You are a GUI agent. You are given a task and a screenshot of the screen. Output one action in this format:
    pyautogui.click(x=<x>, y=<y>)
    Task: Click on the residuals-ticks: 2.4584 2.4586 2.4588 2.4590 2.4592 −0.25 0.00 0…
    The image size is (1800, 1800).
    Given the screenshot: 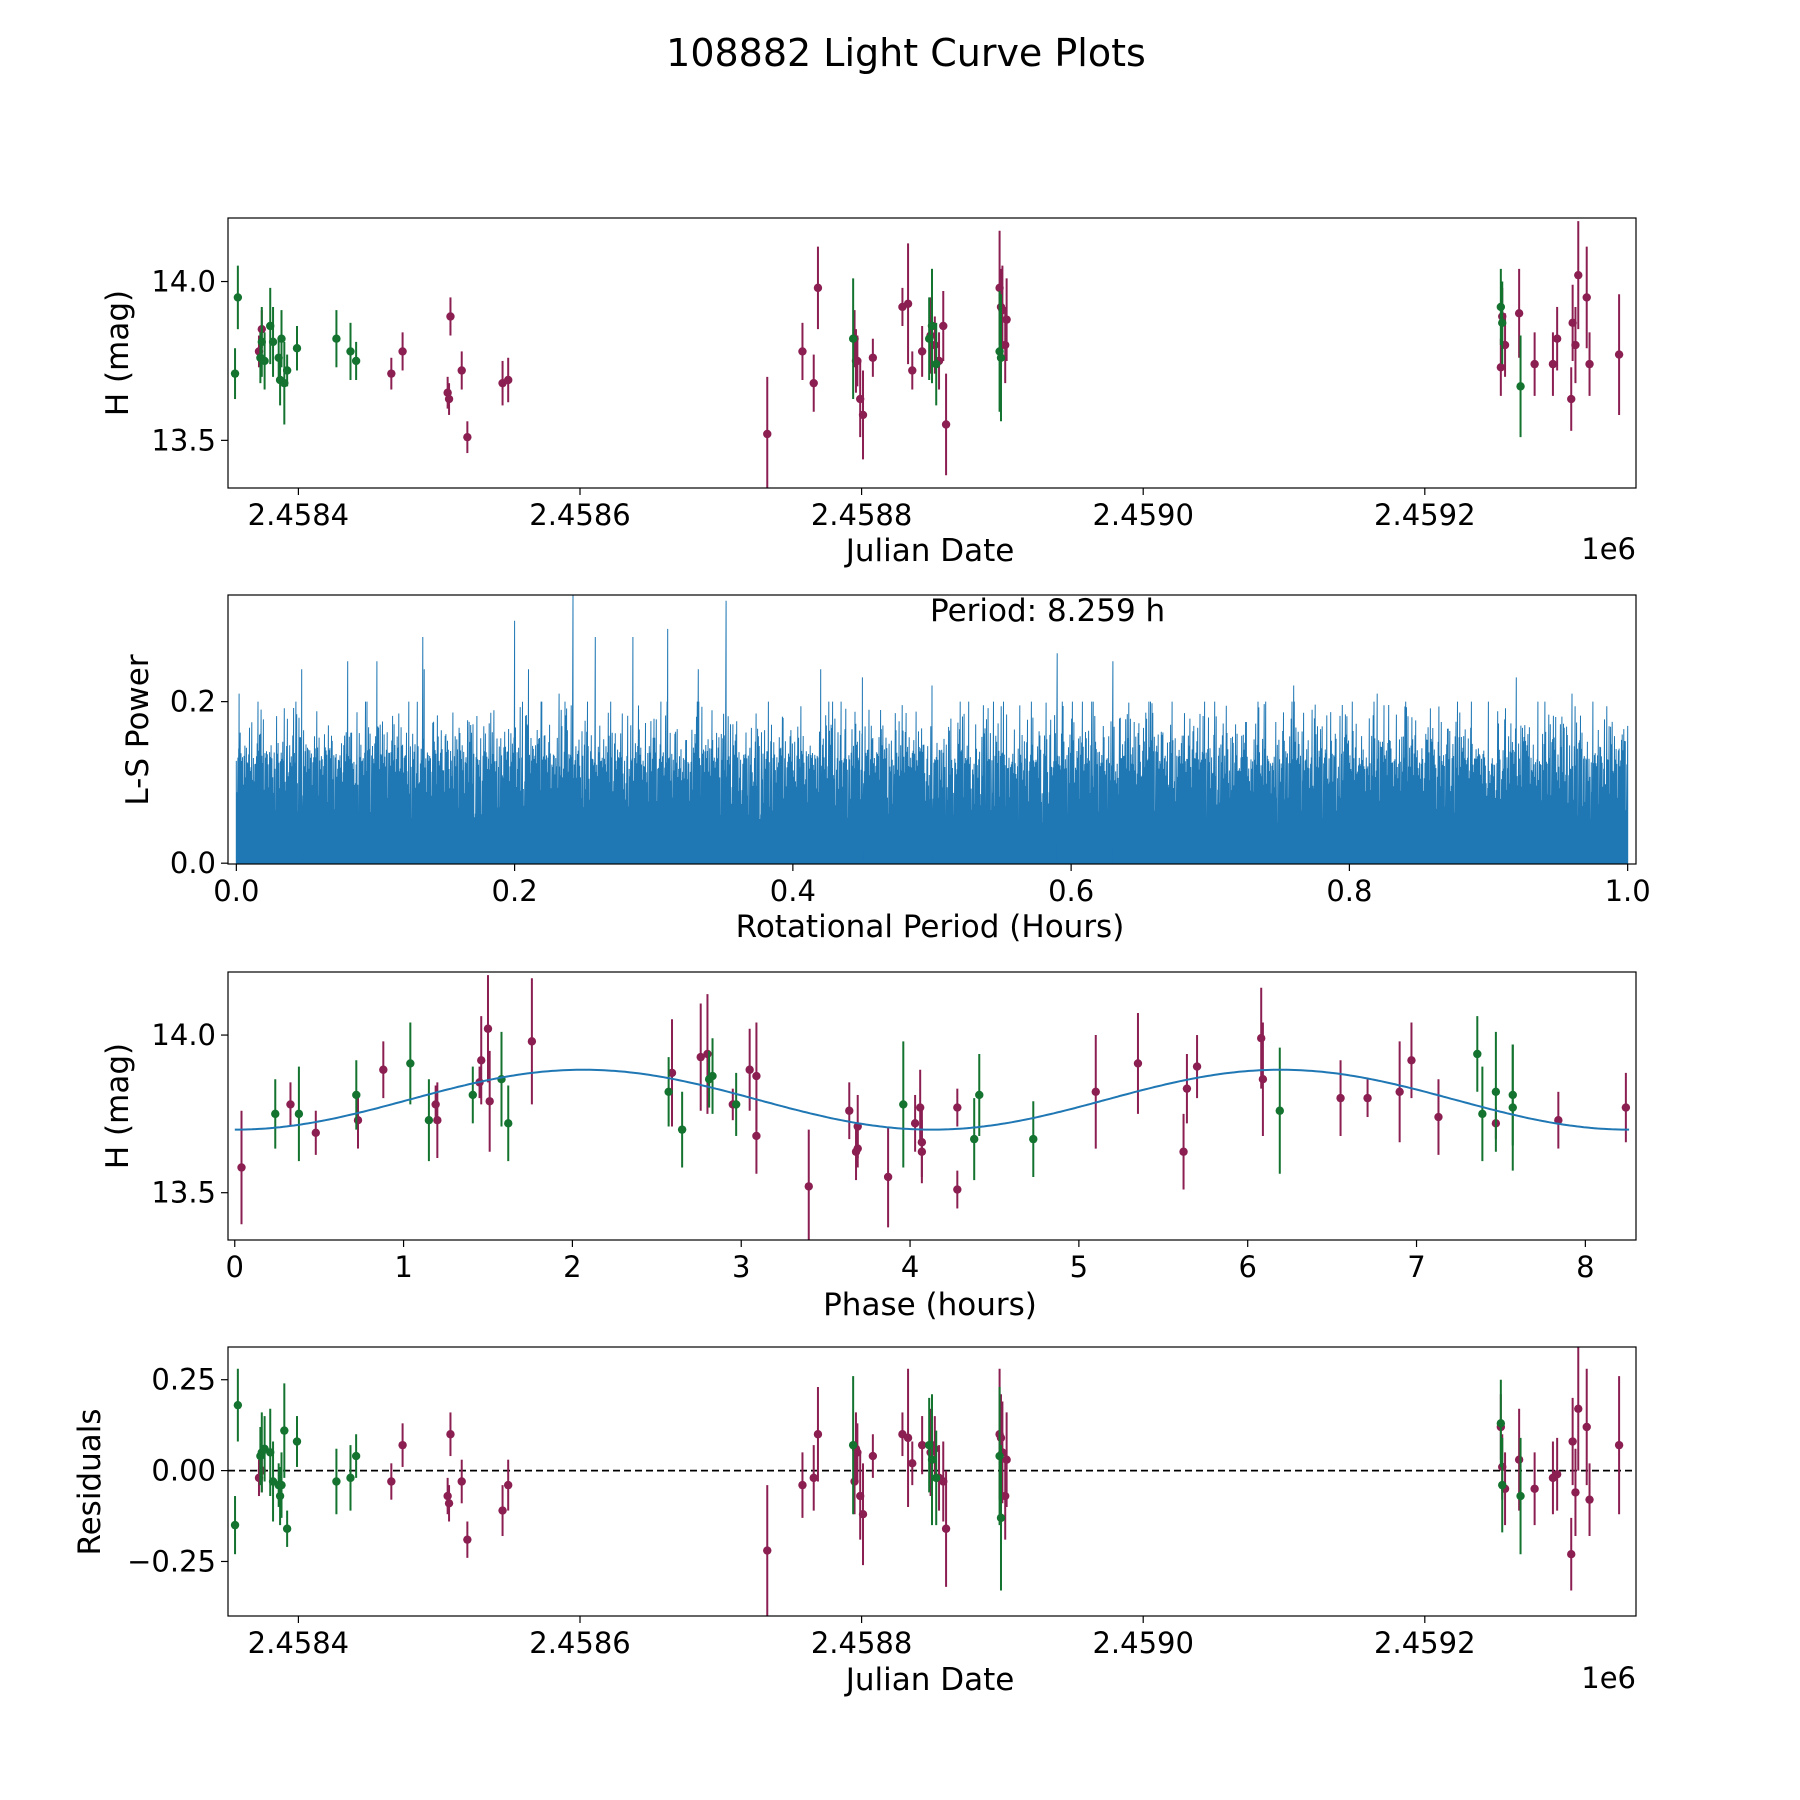 What is the action you would take?
    pyautogui.click(x=801, y=1511)
    